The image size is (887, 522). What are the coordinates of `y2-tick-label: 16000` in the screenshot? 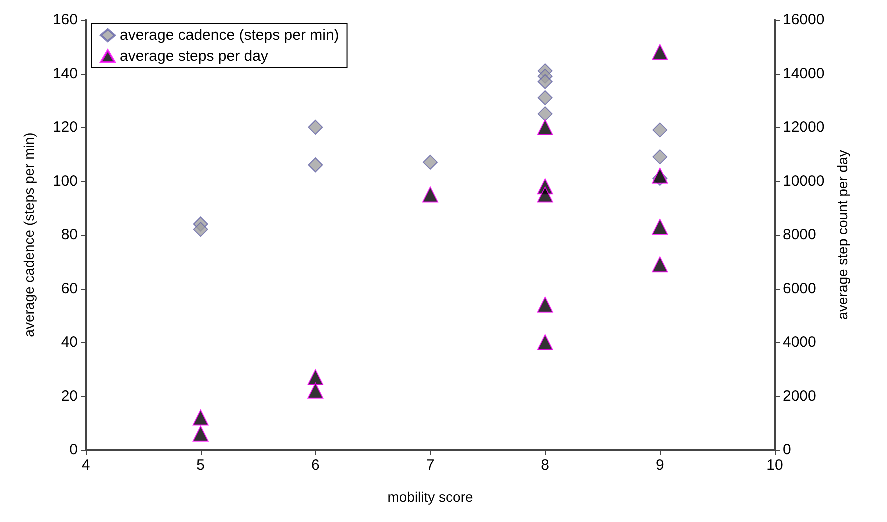 It's located at (804, 20).